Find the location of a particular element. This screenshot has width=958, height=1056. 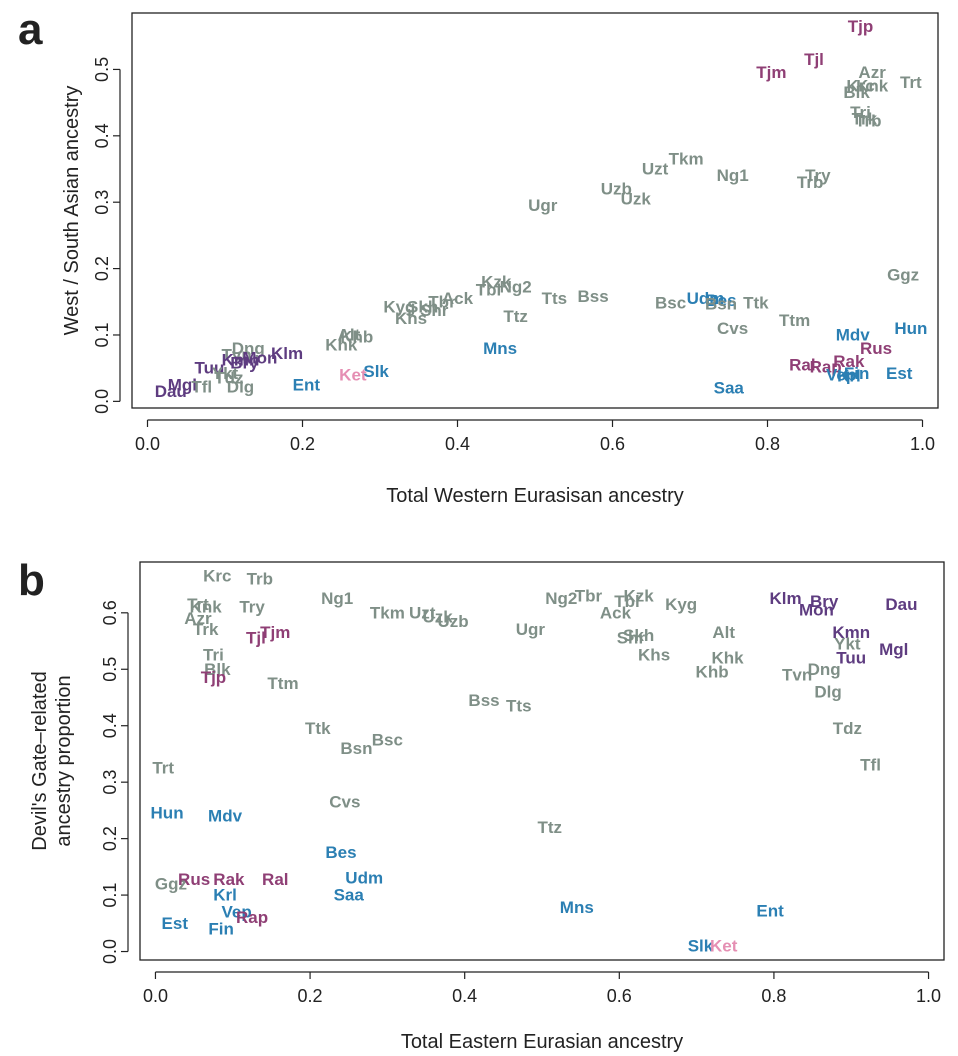

y-tick-label: 0.5 is located at coordinates (110, 669).